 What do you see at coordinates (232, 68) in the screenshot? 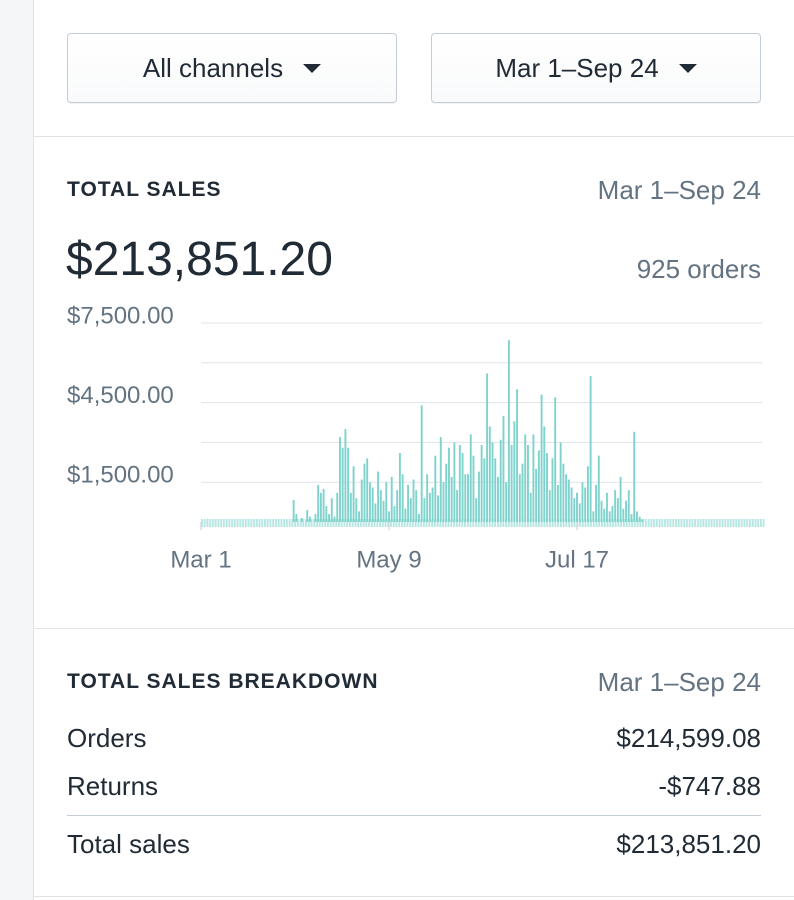
I see `channel-filter: All channels` at bounding box center [232, 68].